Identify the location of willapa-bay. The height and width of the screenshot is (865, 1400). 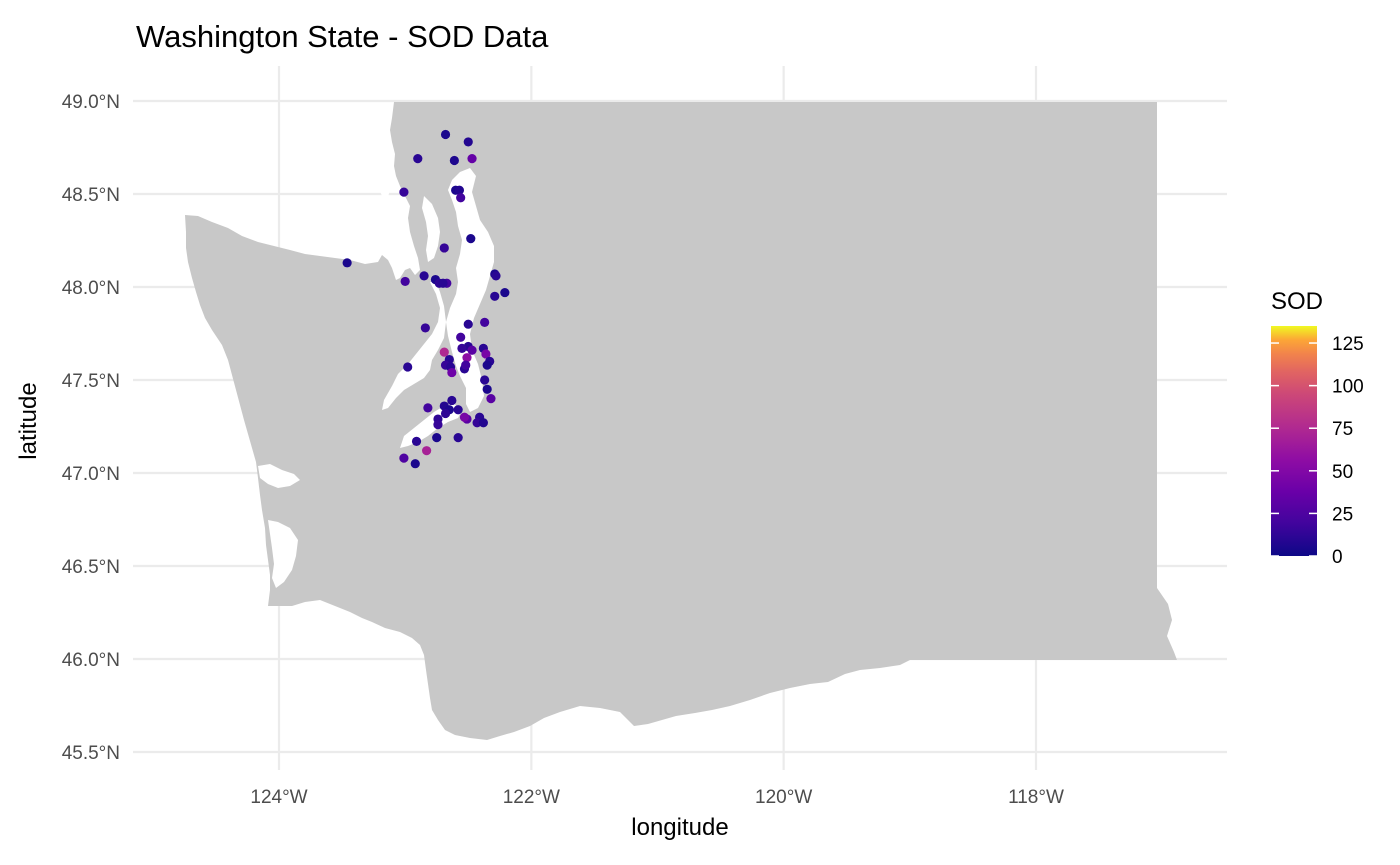
(283, 554).